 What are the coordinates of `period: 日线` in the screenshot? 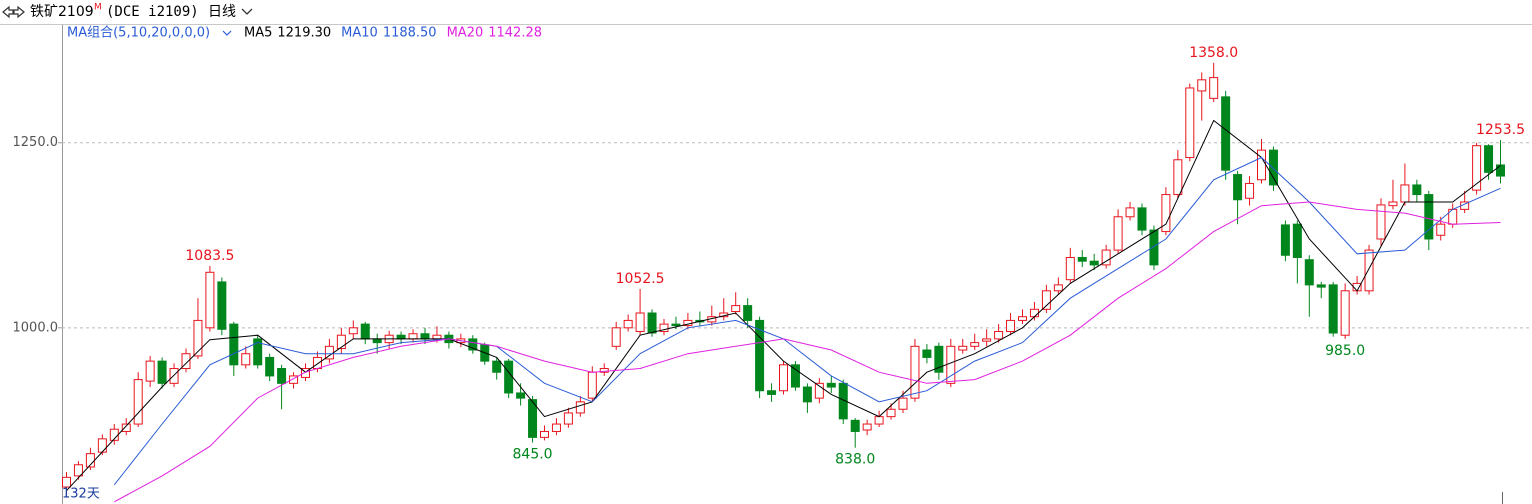 It's located at (222, 12).